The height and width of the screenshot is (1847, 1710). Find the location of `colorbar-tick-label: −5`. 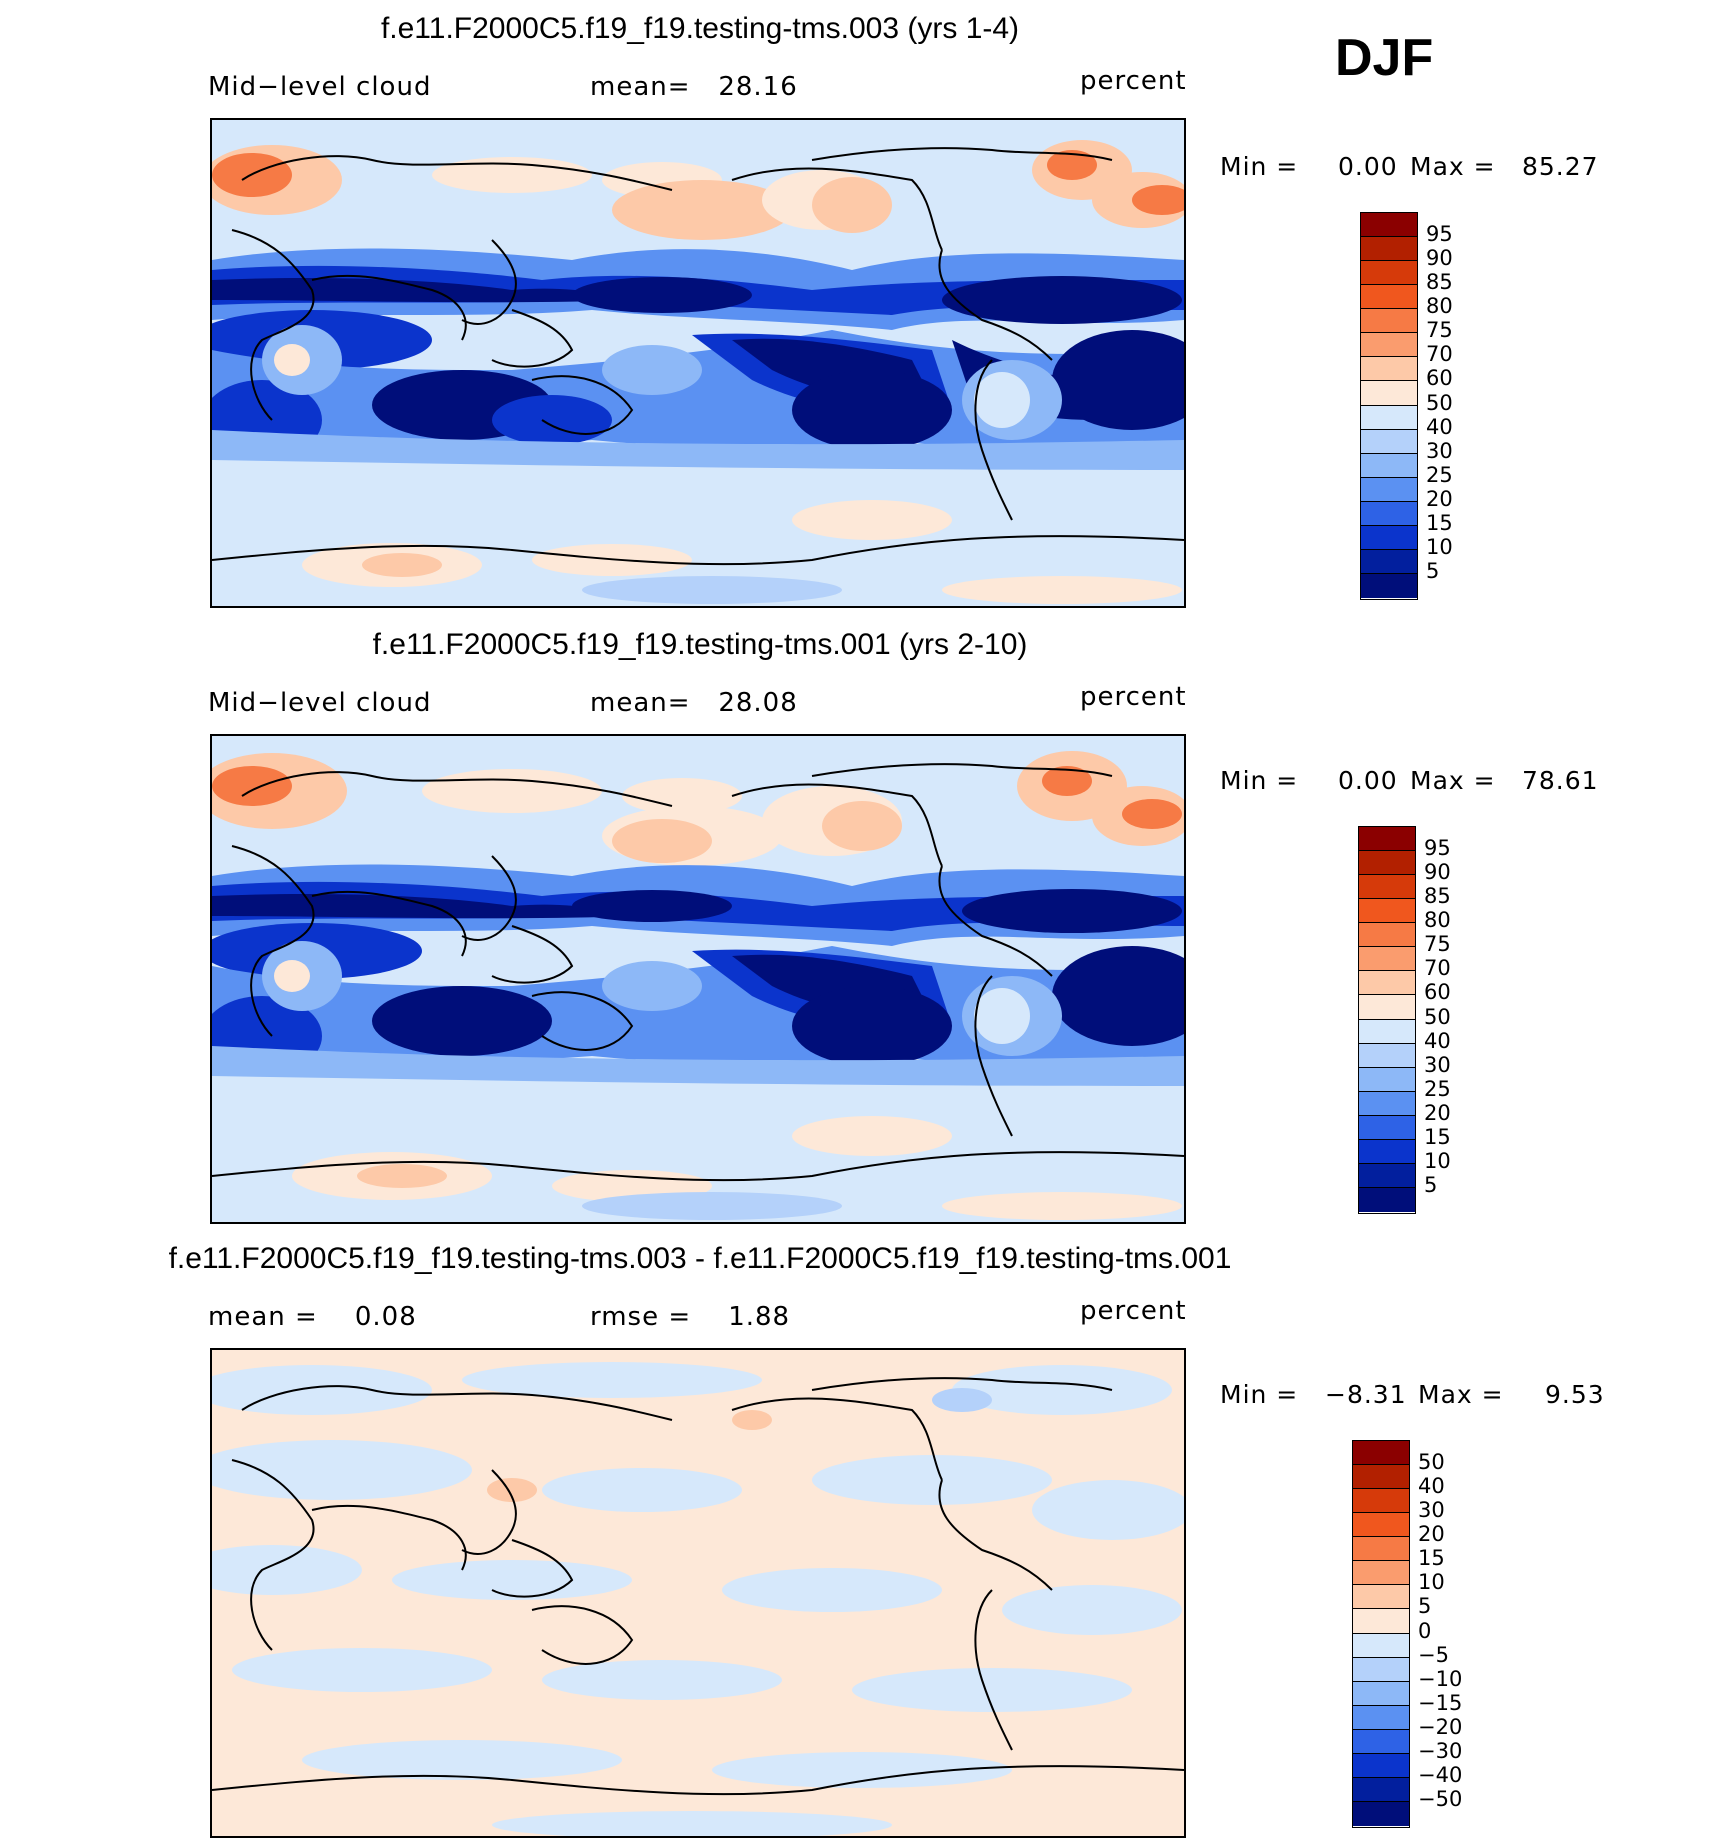

colorbar-tick-label: −5 is located at coordinates (1433, 1654).